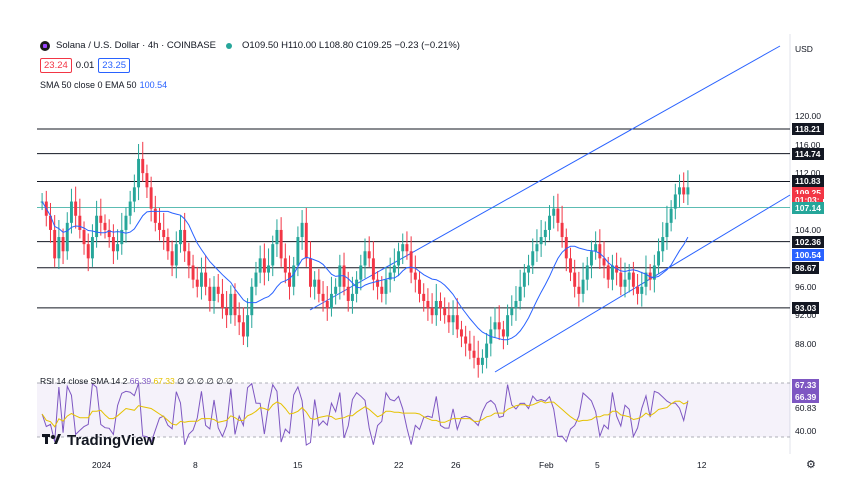  Describe the element at coordinates (642, 283) in the screenshot. I see `channel-lower-line` at that location.